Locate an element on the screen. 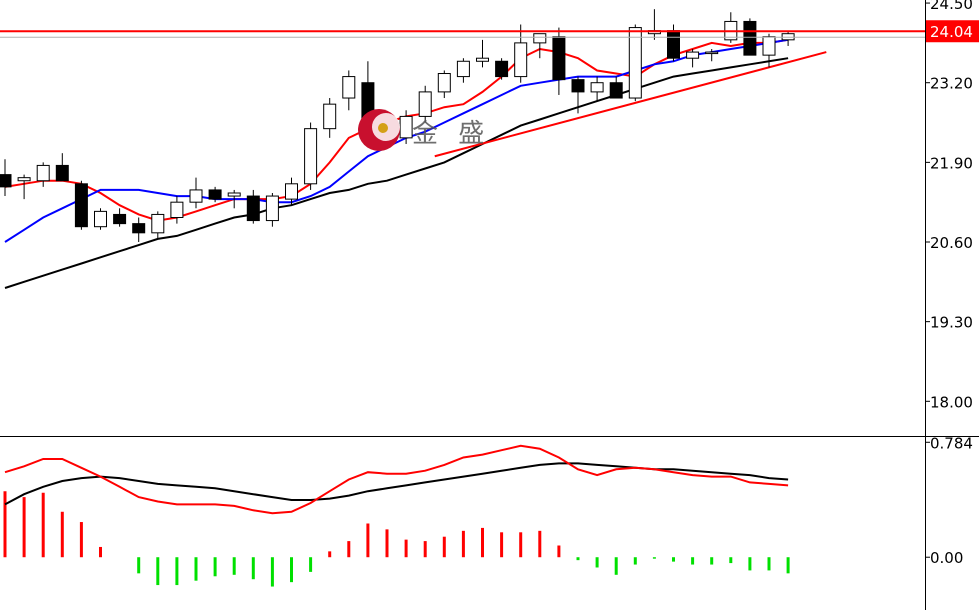  price-tick-label: 21.90 is located at coordinates (951, 163).